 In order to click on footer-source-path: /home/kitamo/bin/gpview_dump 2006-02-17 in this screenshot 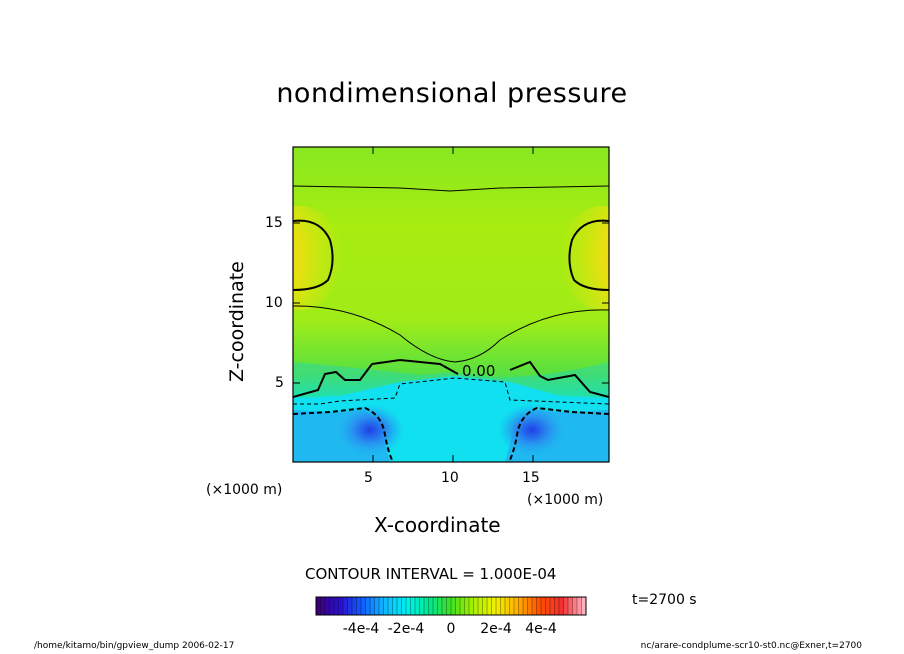, I will do `click(134, 646)`.